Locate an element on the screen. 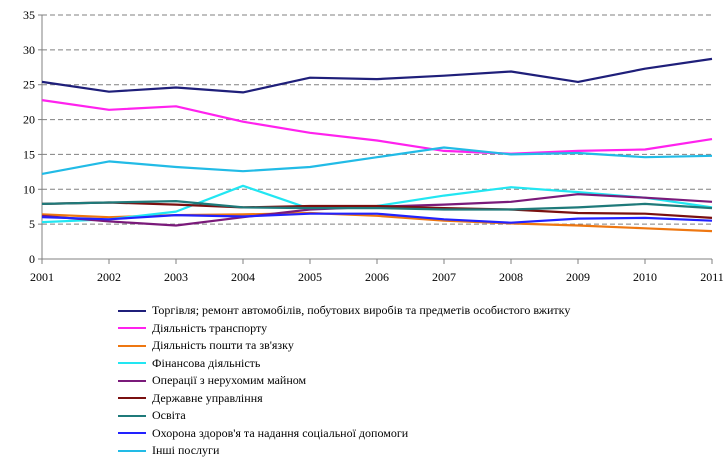 The image size is (727, 460). y-tick-label: 10 is located at coordinates (29, 189).